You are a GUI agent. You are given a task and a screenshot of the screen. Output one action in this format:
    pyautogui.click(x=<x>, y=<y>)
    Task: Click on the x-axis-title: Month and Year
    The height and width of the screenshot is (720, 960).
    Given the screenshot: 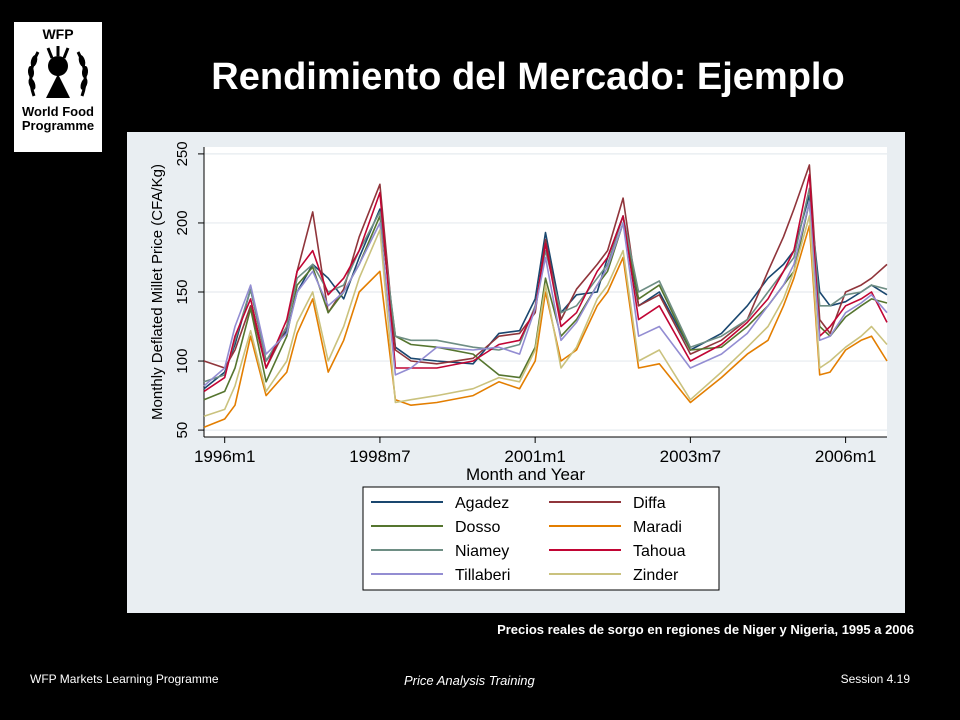 What is the action you would take?
    pyautogui.click(x=525, y=474)
    